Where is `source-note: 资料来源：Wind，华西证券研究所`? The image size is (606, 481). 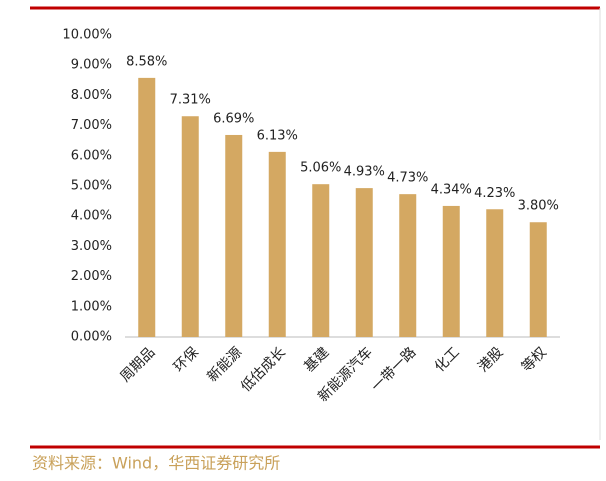
source-note: 资料来源：Wind，华西证券研究所 is located at coordinates (156, 463).